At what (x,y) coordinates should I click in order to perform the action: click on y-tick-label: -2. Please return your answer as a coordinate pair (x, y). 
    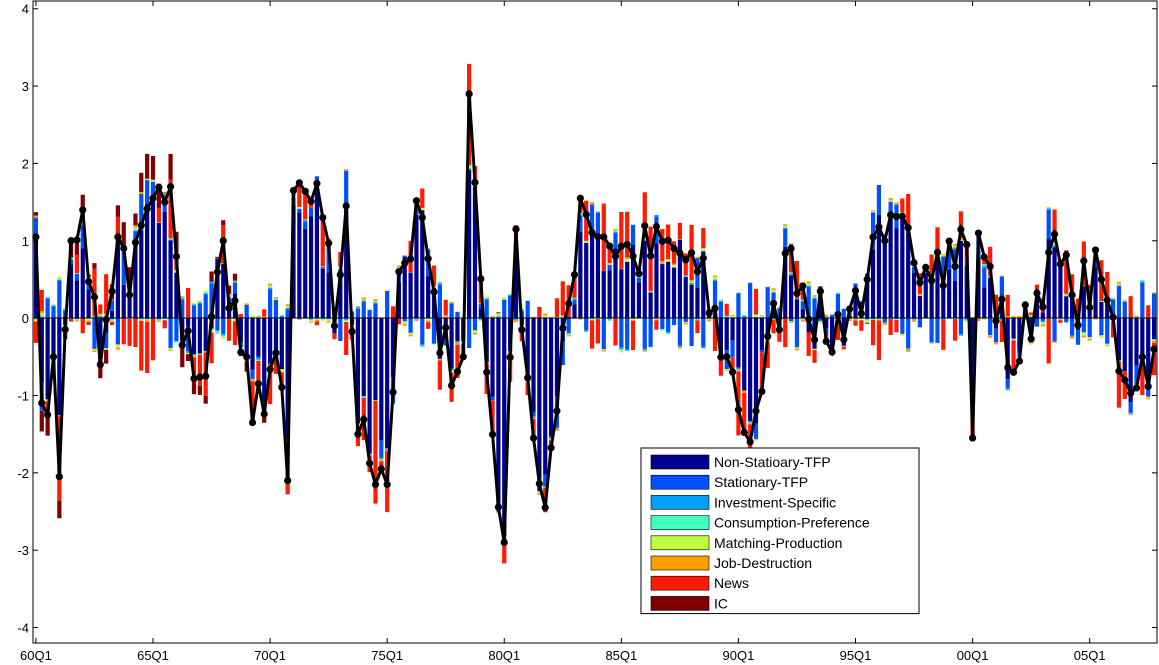
    Looking at the image, I should click on (23, 473).